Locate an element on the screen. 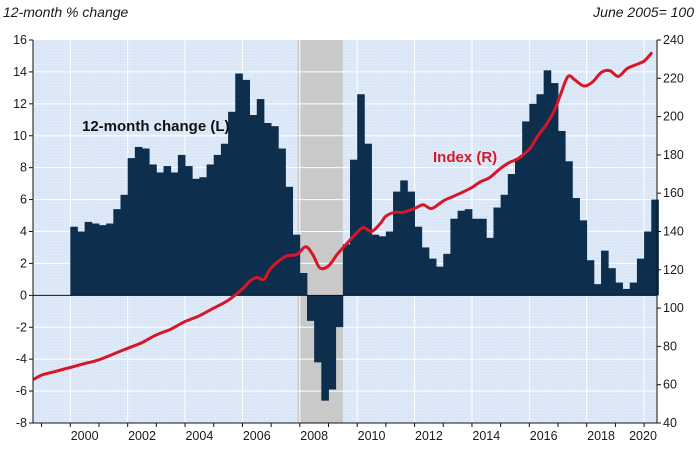 This screenshot has width=700, height=456. left-tick-label: -2 is located at coordinates (21, 327).